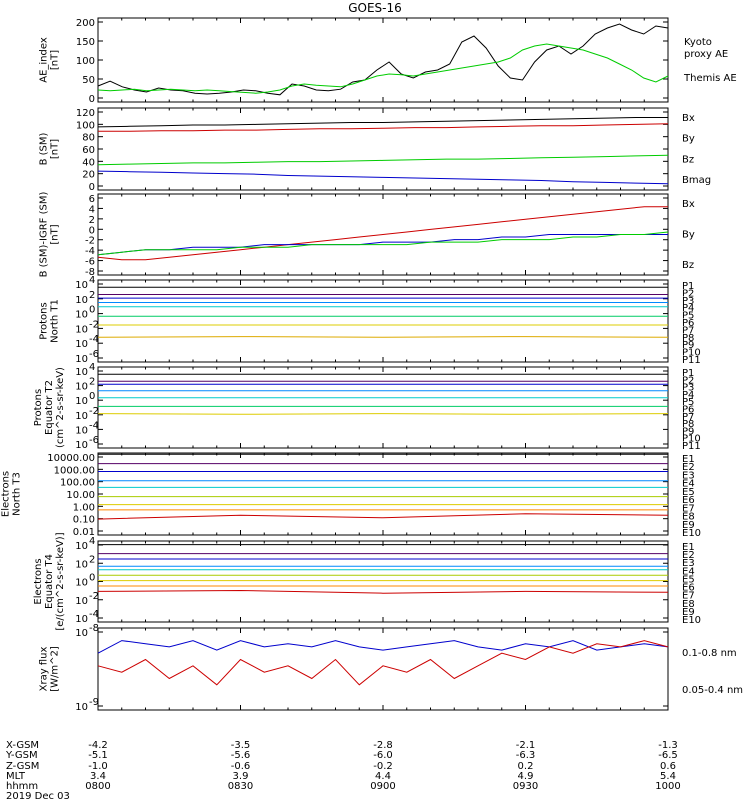 This screenshot has width=750, height=800. I want to click on y-tick-label-et3-4: 1.00, so click(84, 507).